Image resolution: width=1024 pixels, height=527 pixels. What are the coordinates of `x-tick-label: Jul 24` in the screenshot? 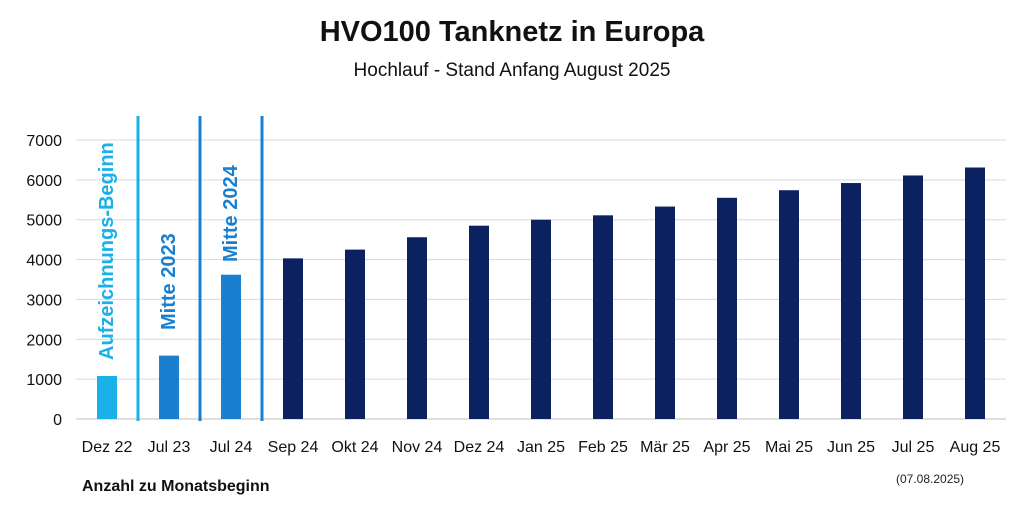 It's located at (231, 447).